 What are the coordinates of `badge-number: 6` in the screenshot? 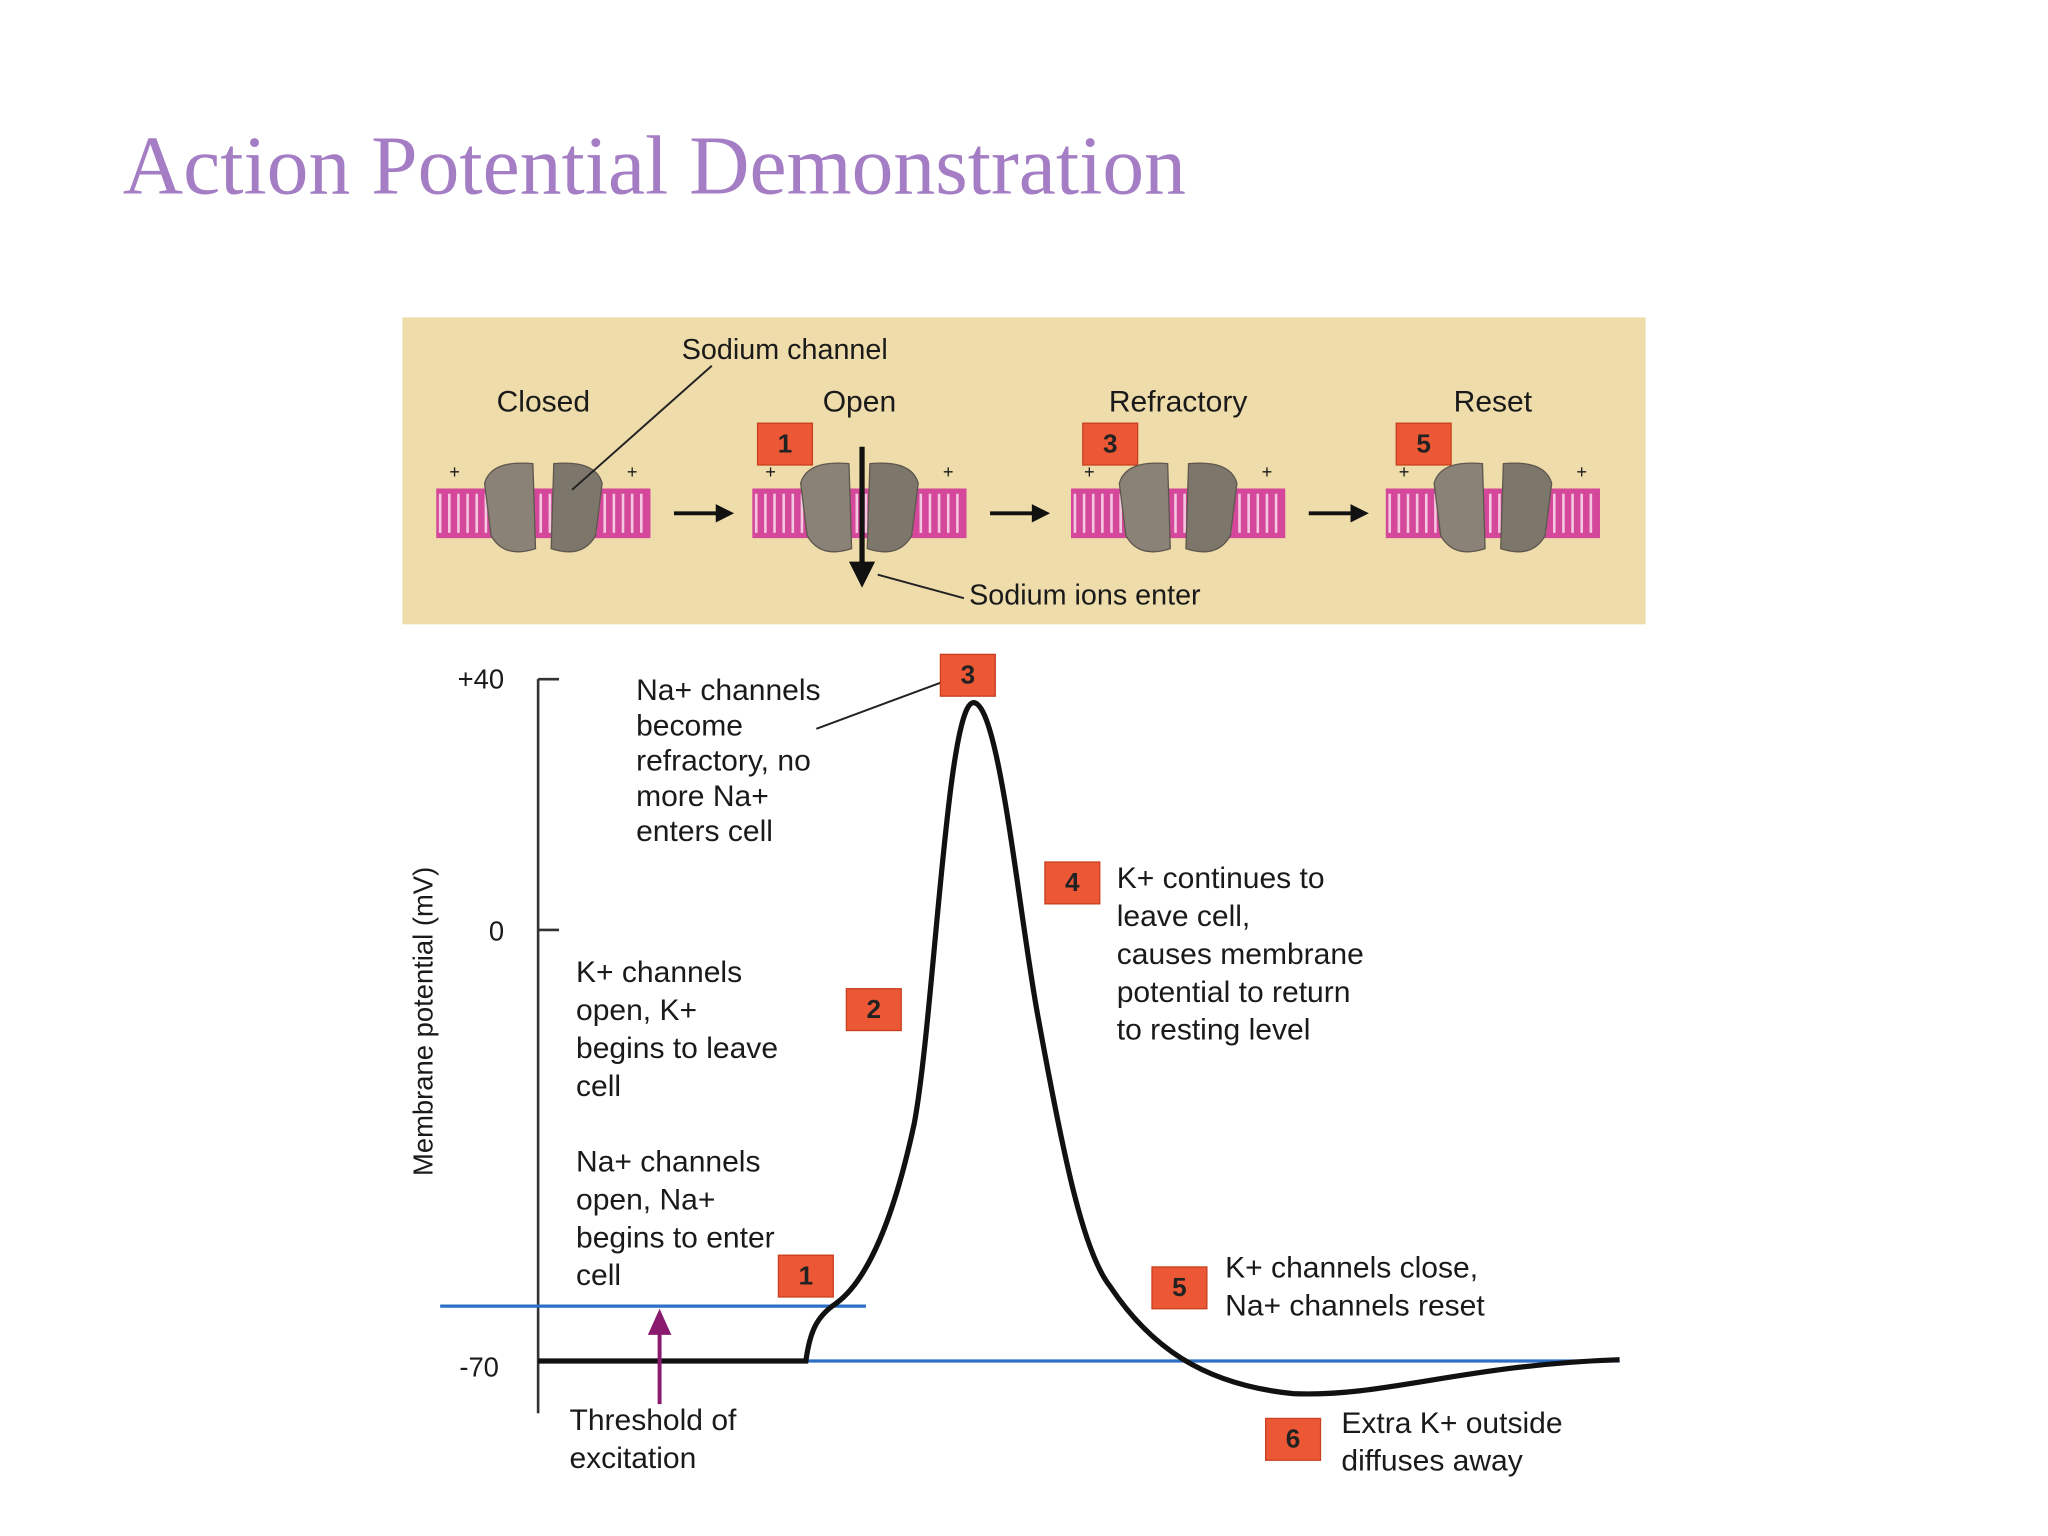 It's located at (1293, 1439).